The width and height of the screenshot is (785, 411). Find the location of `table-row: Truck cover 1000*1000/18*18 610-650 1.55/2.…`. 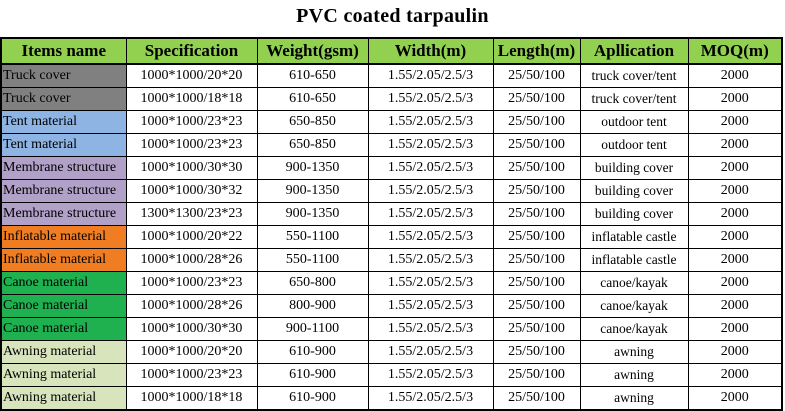

table-row: Truck cover 1000*1000/18*18 610-650 1.55/2.… is located at coordinates (391, 99).